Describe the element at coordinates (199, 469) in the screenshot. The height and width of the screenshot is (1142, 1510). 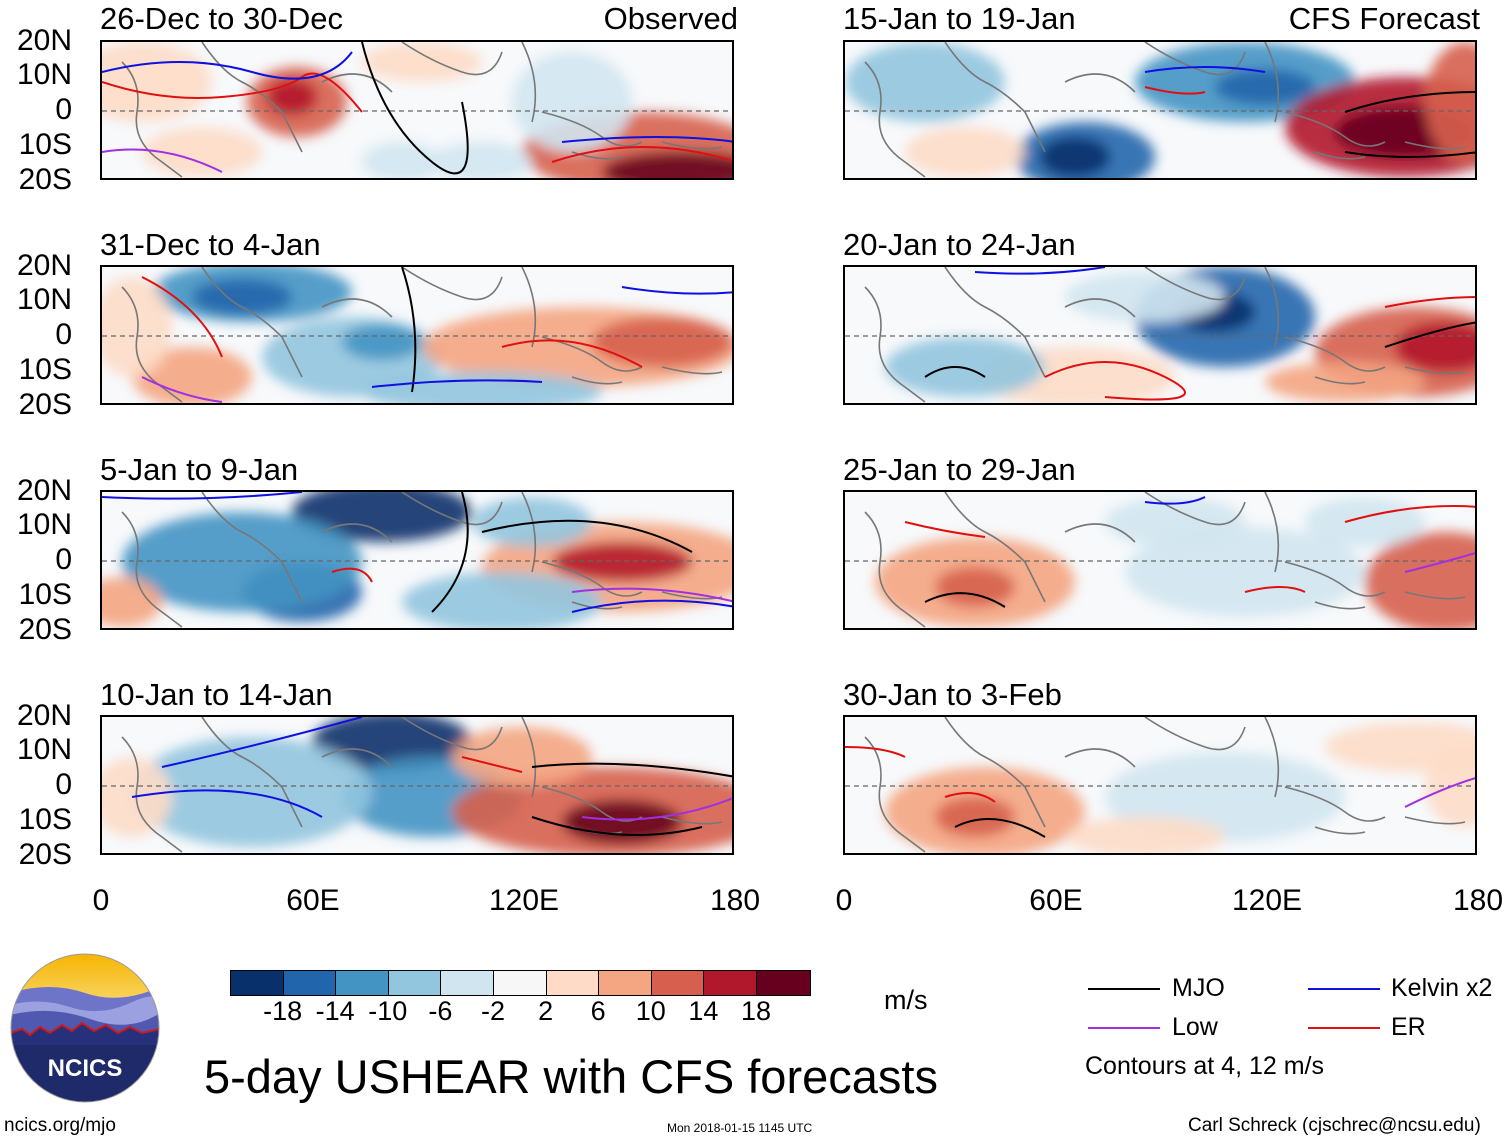
I see `panel-title-3: 5-Jan to 9-Jan` at that location.